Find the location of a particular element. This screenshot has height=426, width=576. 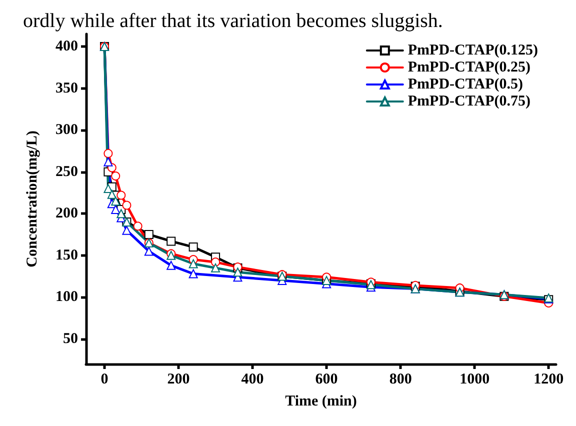

y-tick-label: 50 is located at coordinates (70, 338).